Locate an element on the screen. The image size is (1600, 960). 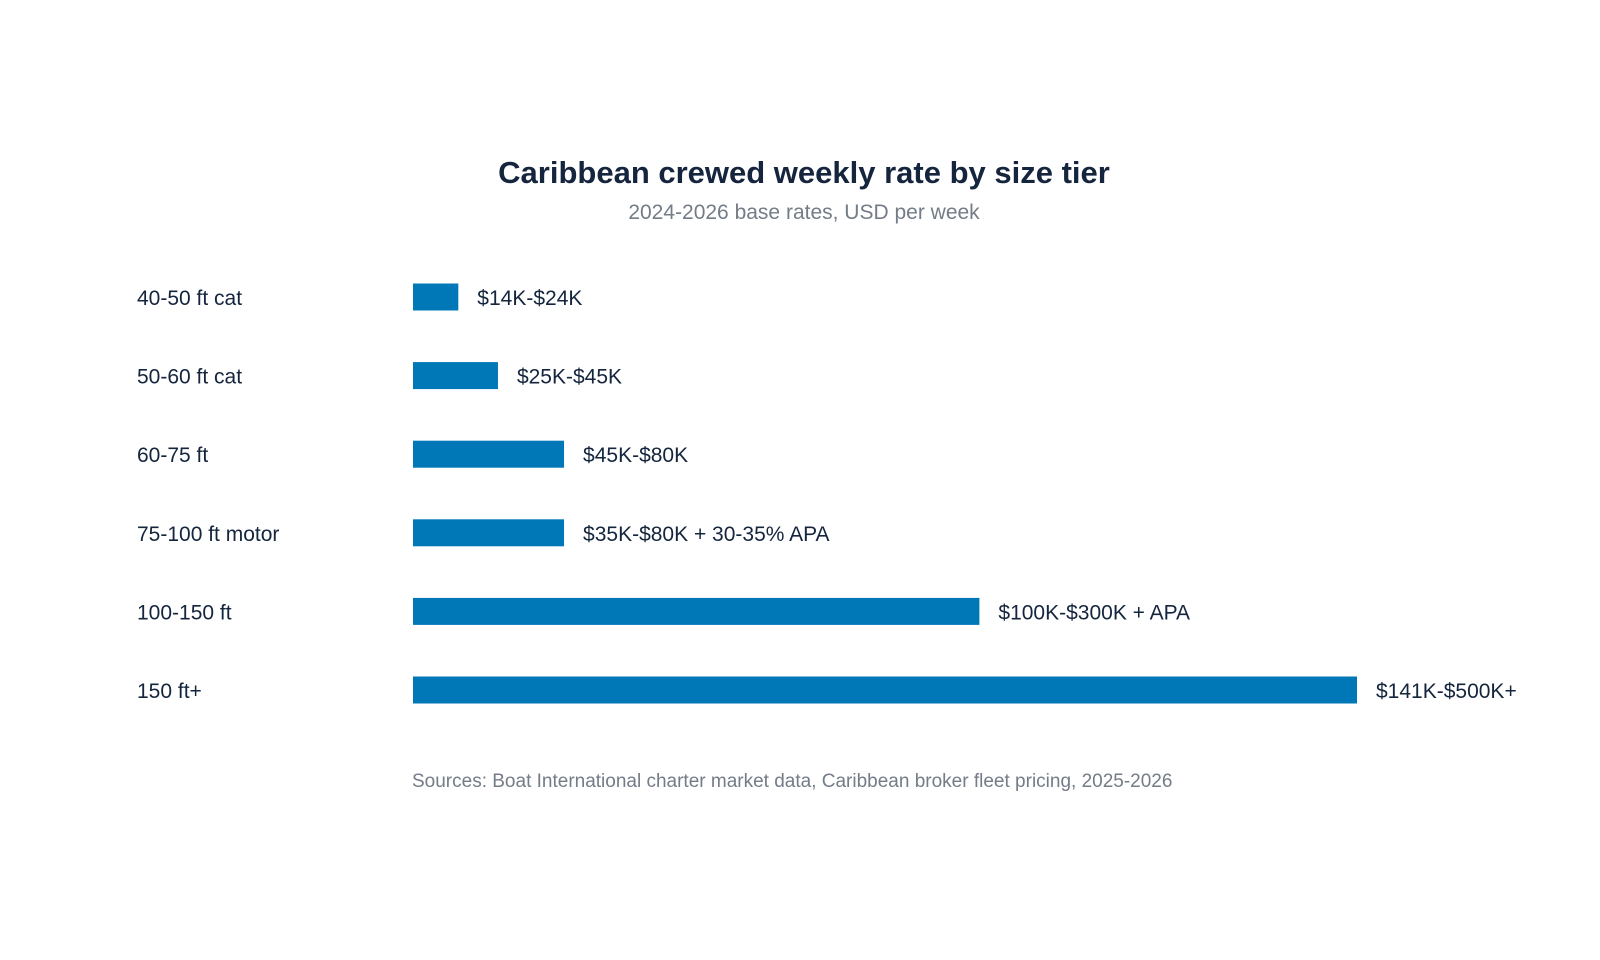
category-label: 150 ft+ is located at coordinates (169, 691).